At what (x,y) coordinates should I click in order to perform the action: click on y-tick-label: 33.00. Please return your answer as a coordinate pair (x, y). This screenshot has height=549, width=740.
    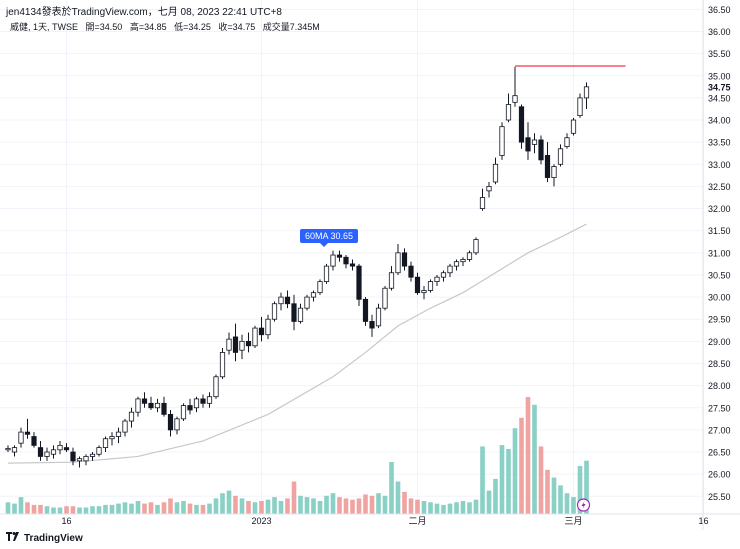
    Looking at the image, I should click on (719, 165).